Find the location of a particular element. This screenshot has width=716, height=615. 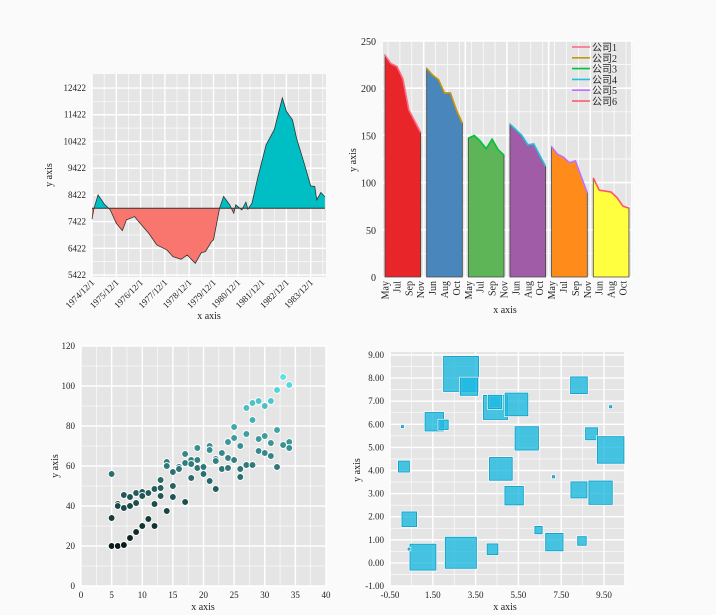

y-axis-title: y axis is located at coordinates (353, 160).